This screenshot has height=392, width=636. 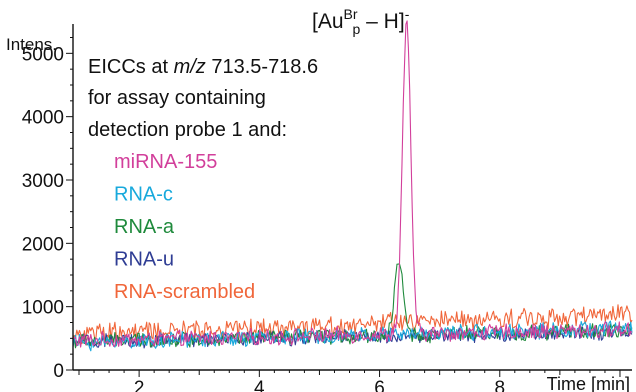 I want to click on x-tick-label: 8, so click(x=499, y=385).